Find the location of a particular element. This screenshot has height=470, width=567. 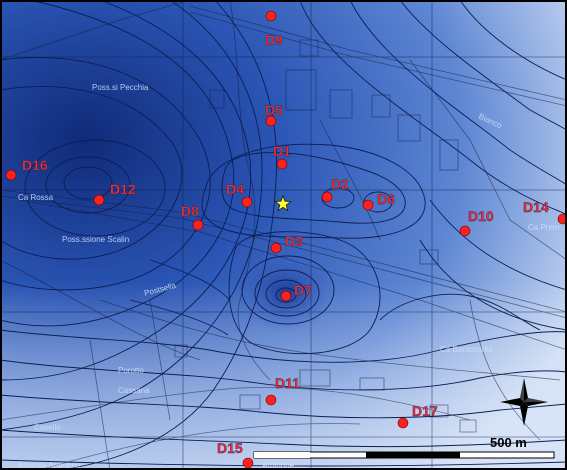

well-d5: D5 is located at coordinates (274, 114).